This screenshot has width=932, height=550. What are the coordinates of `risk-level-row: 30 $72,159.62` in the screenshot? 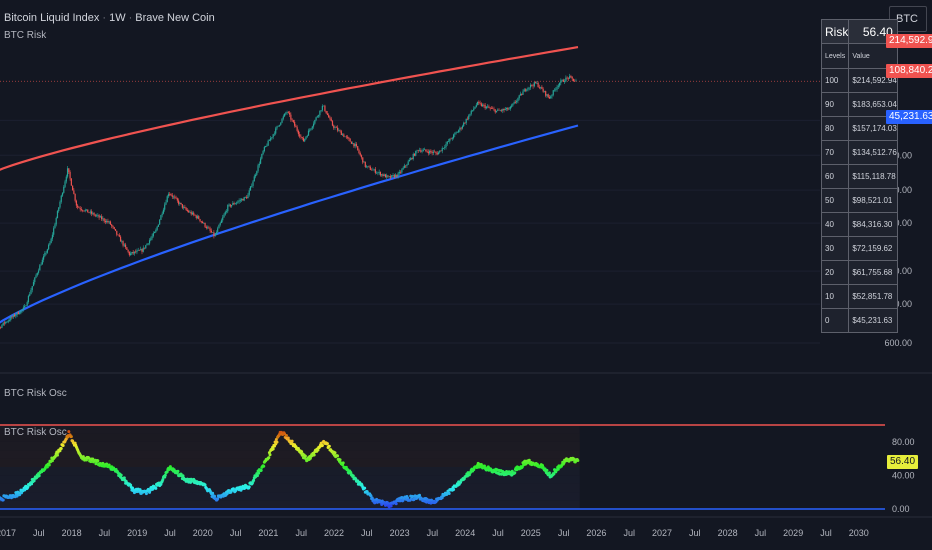 It's located at (859, 248).